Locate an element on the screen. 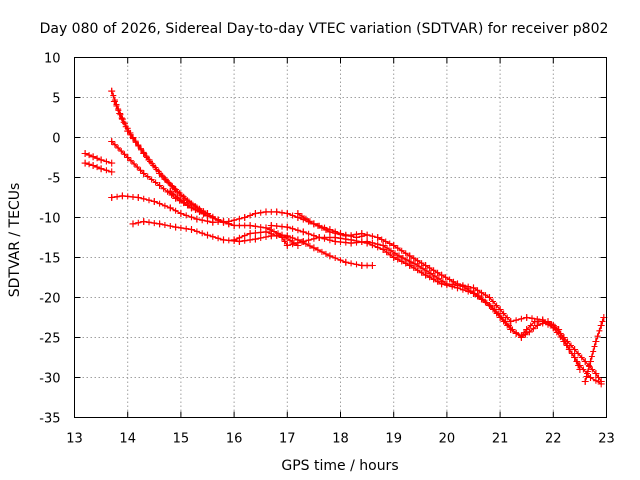 This screenshot has height=480, width=640. y-tick-label: -25 is located at coordinates (49, 339).